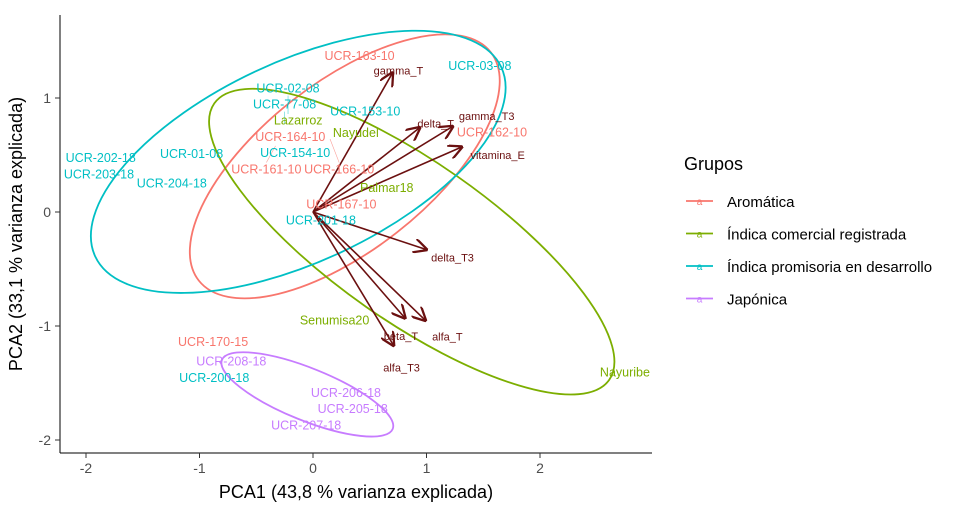  Describe the element at coordinates (817, 235) in the screenshot. I see `legend-label: Índica comercial registrada` at that location.